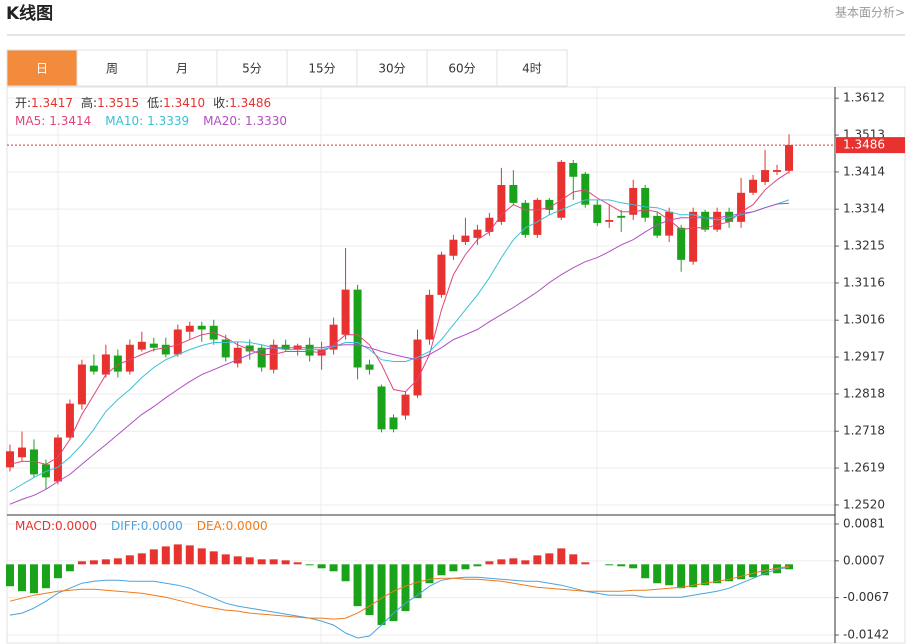 The image size is (913, 644). What do you see at coordinates (864, 145) in the screenshot?
I see `last-price-label: 1.3486` at bounding box center [864, 145].